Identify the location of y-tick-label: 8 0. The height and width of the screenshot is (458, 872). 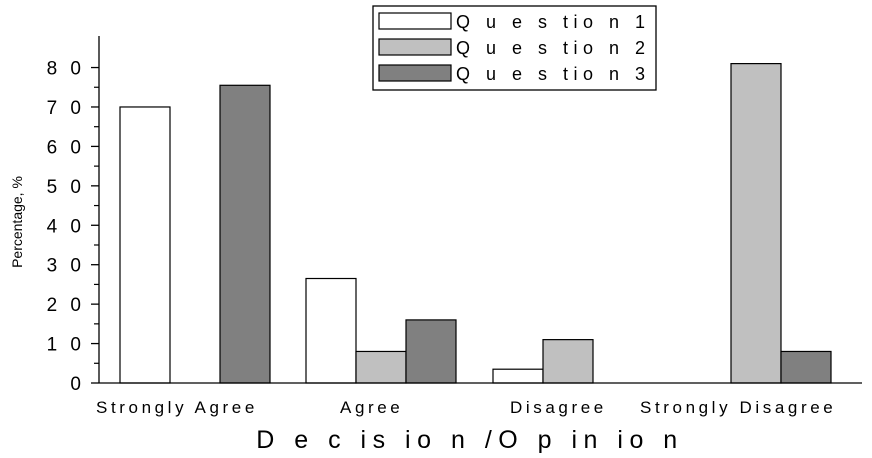
(66, 69).